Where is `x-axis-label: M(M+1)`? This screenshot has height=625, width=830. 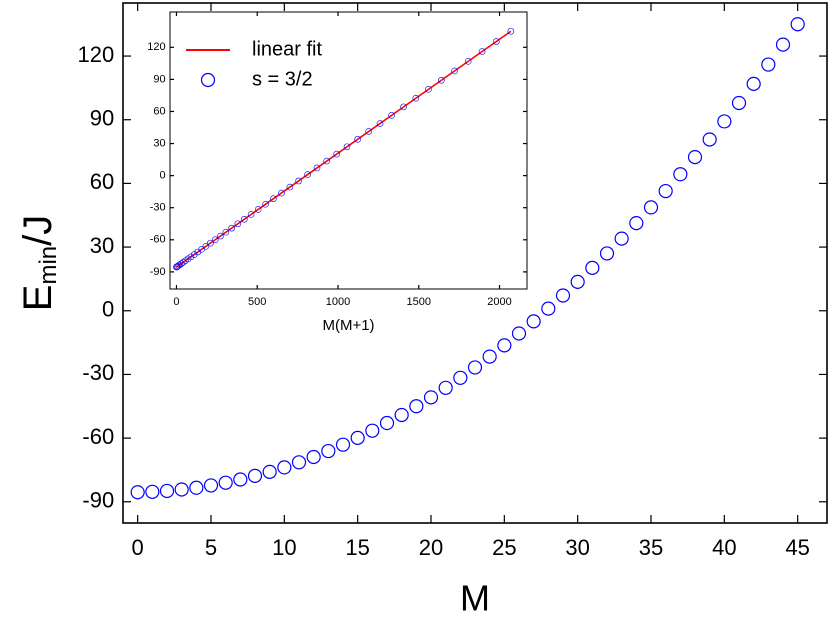 x-axis-label: M(M+1) is located at coordinates (348, 325).